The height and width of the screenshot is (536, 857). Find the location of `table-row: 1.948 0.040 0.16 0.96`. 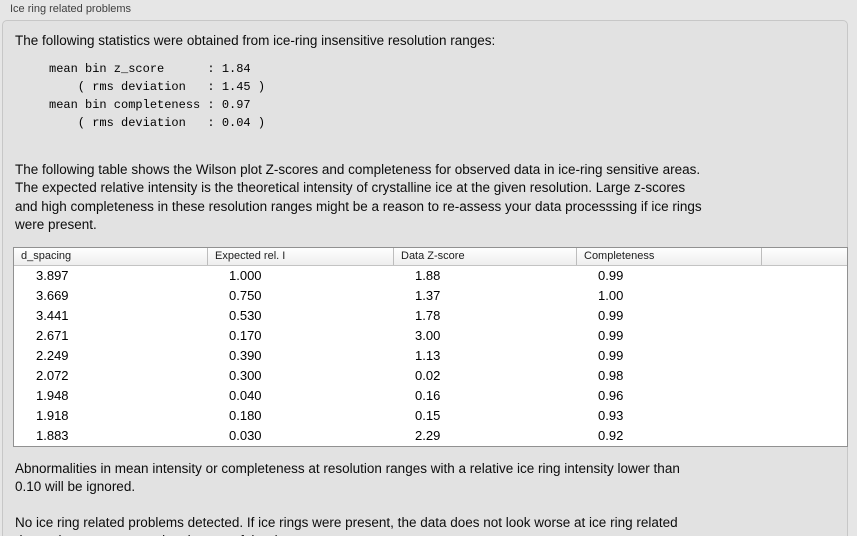

table-row: 1.948 0.040 0.16 0.96 is located at coordinates (430, 395).